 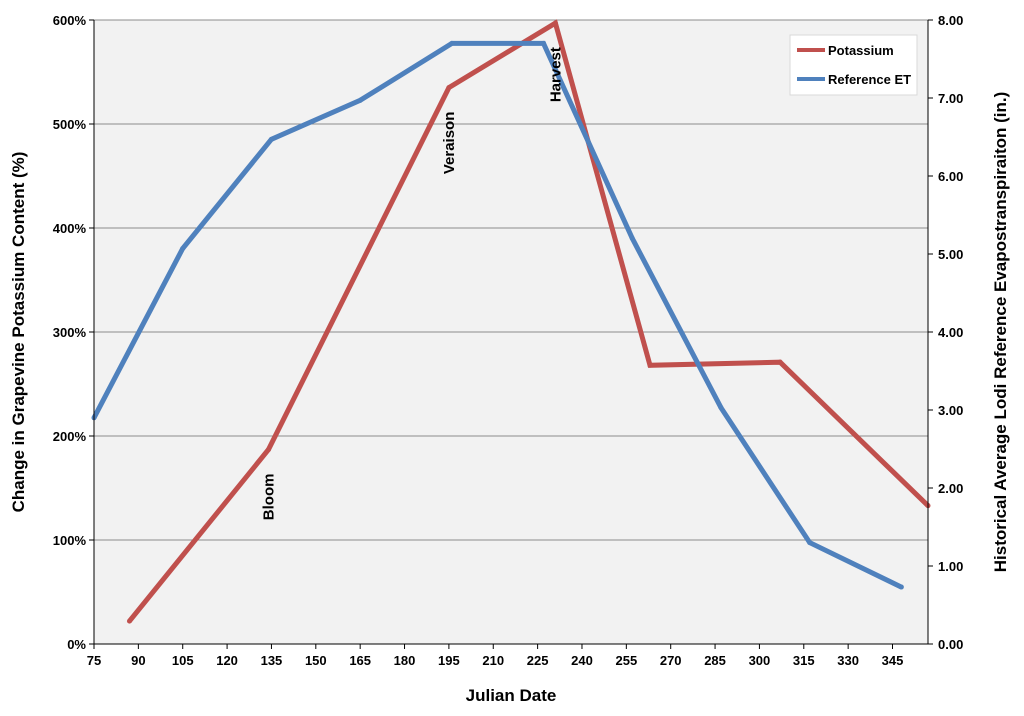 I want to click on legend-box, so click(x=853, y=65).